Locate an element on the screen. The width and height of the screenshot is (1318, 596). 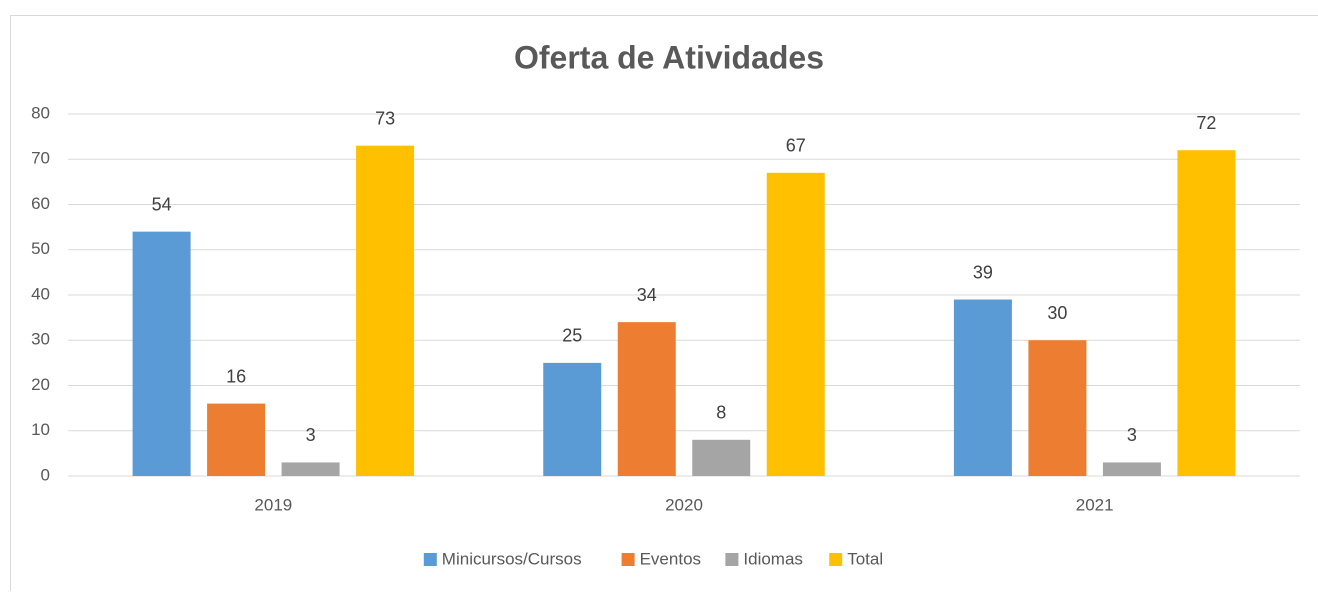
data-label: 72 is located at coordinates (1206, 123).